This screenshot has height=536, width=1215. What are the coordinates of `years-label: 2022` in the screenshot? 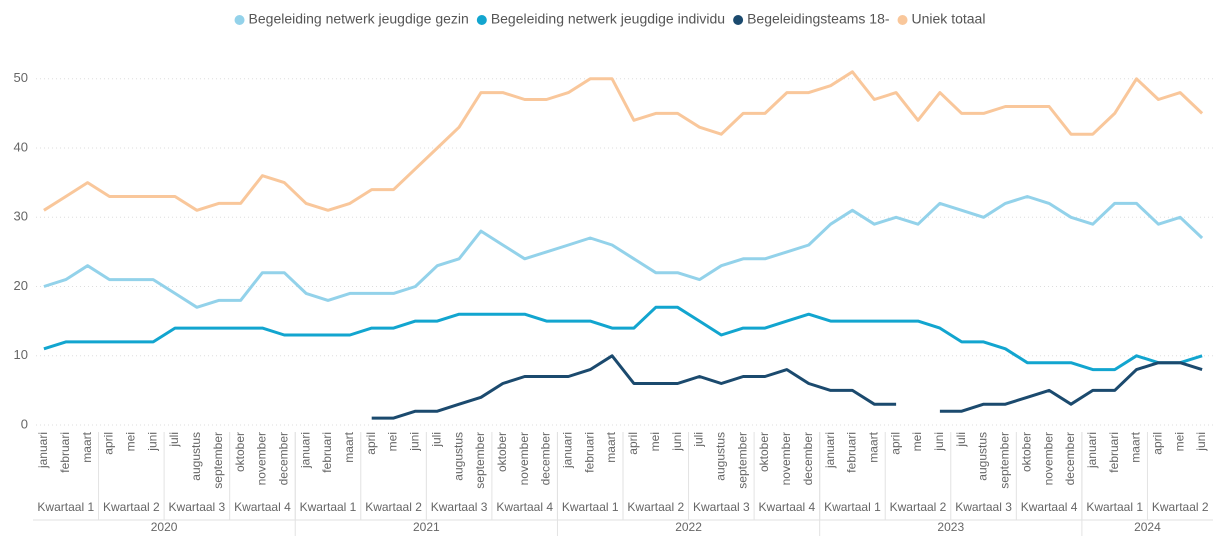 It's located at (688, 527).